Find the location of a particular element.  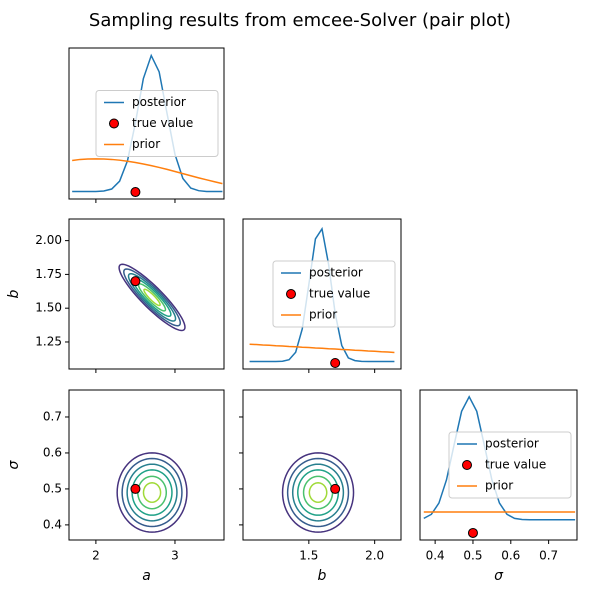

y-tick-label: 2.00 is located at coordinates (48, 240).